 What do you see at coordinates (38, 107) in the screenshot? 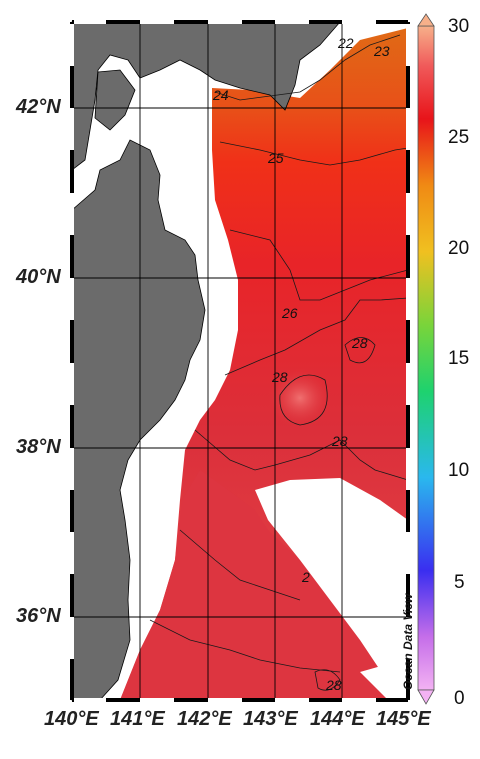
I see `lat-label-42n: 42°N` at bounding box center [38, 107].